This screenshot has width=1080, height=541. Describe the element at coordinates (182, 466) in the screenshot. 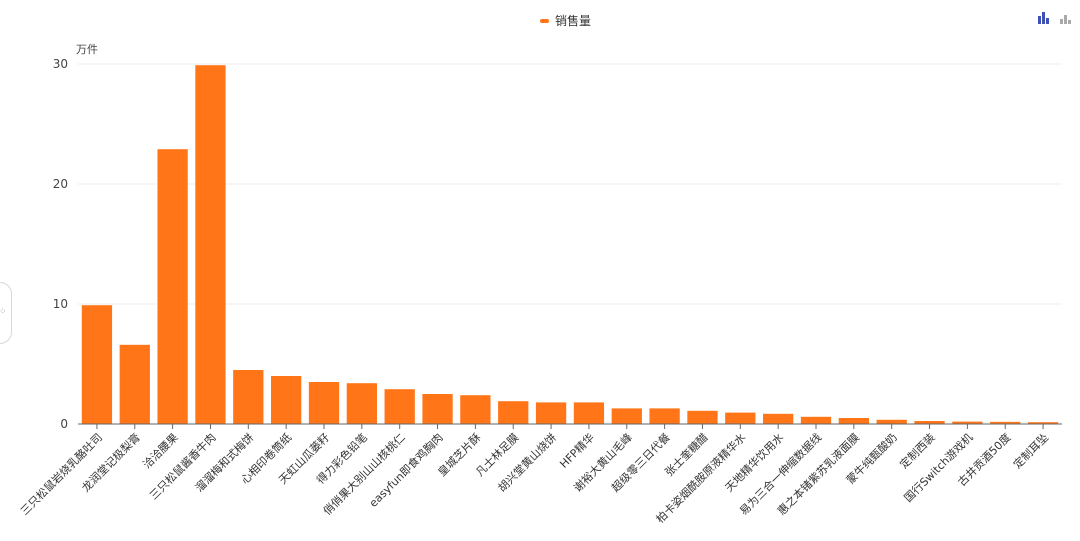

I see `x-tick-label: 三只松鼠酱香牛肉` at that location.